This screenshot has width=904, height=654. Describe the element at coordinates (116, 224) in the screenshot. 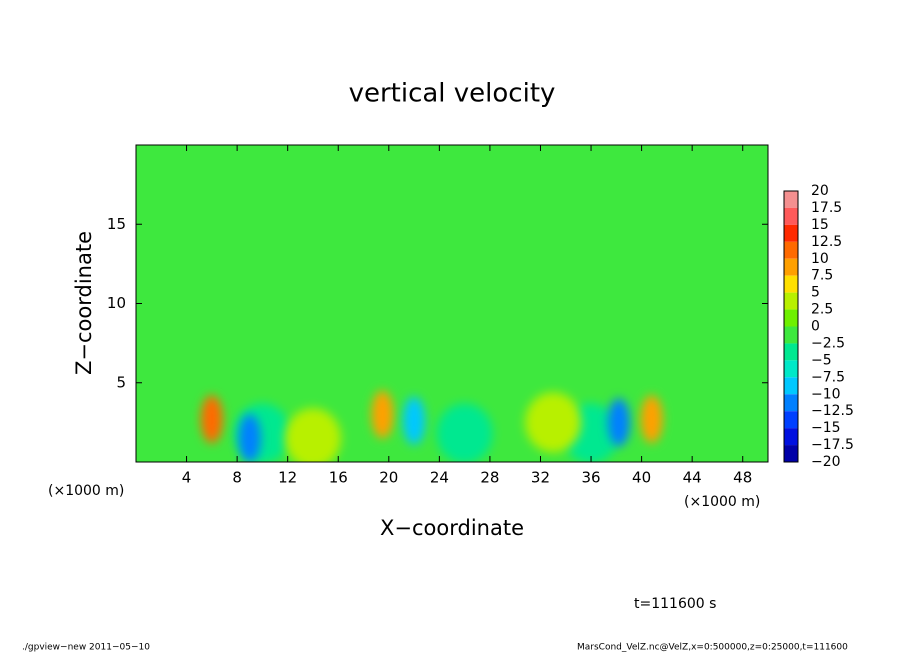

I see `y-tick-label: 15` at that location.